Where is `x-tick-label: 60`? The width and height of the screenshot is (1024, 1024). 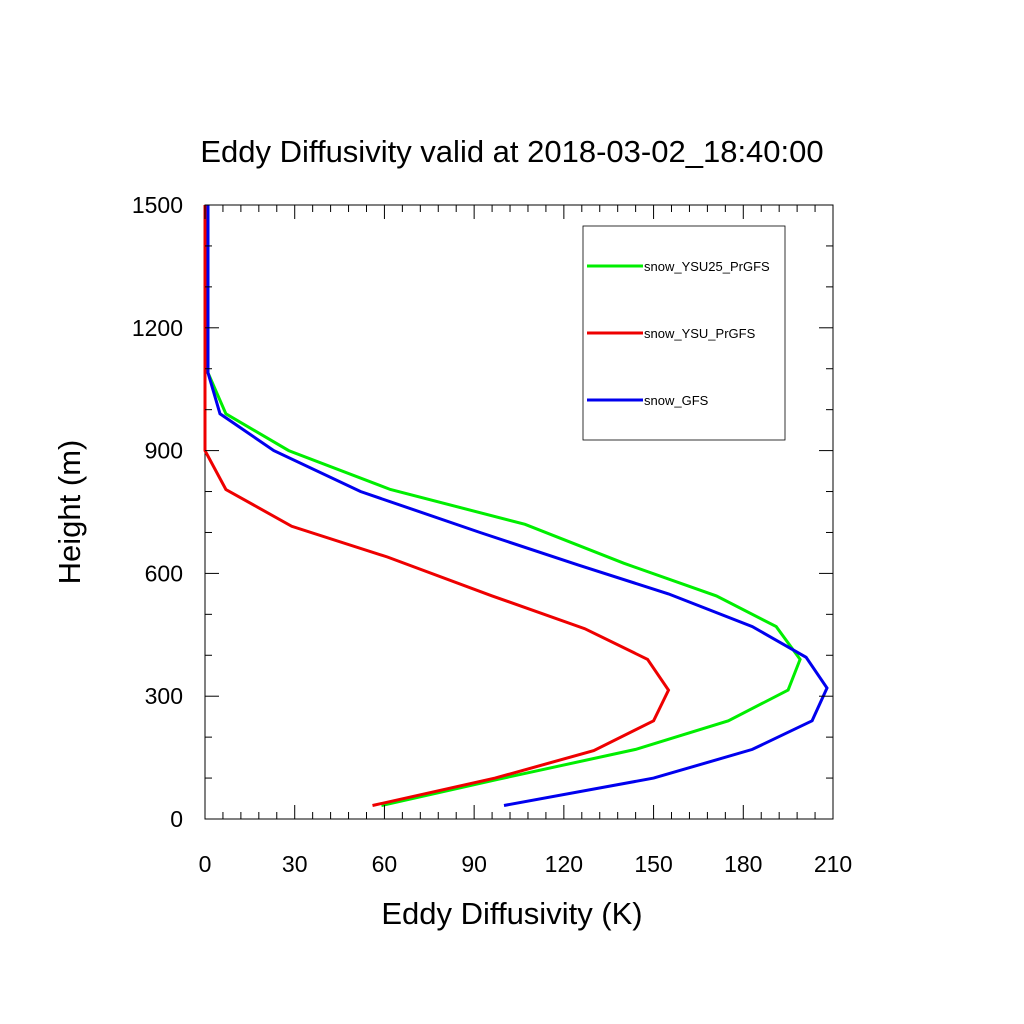
x-tick-label: 60 is located at coordinates (385, 864).